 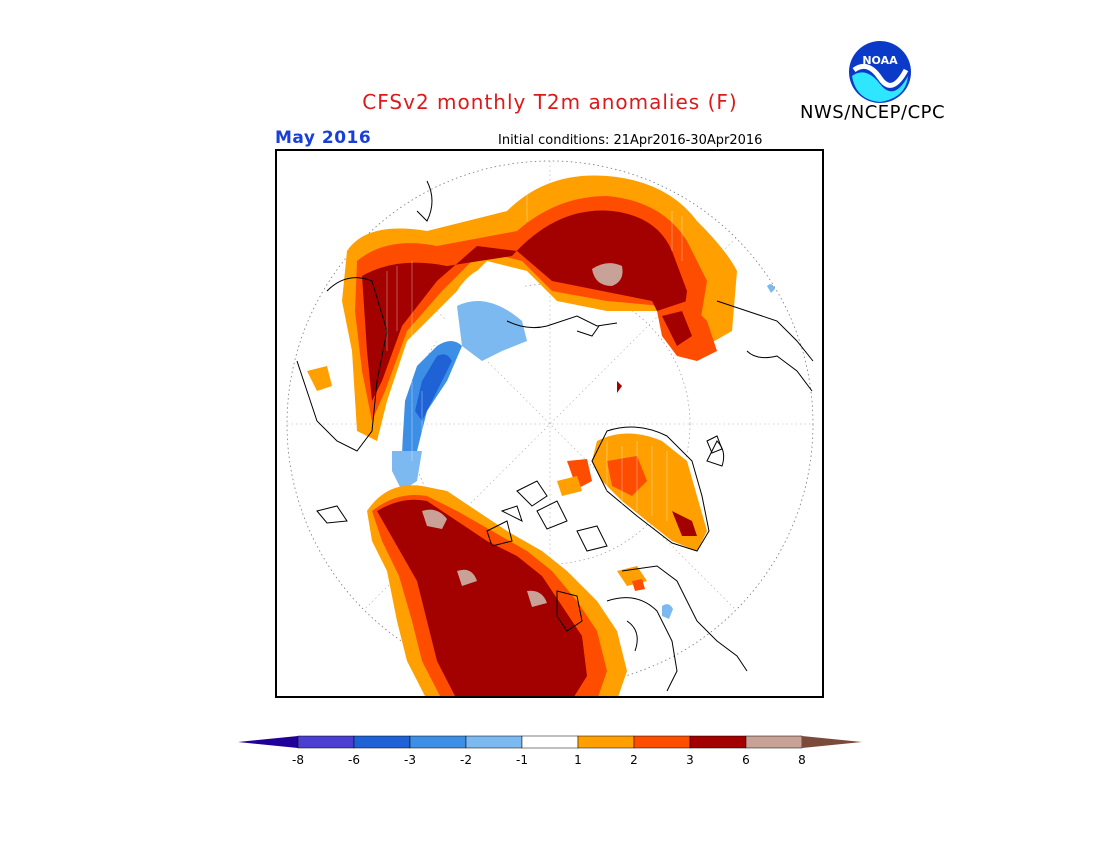 I want to click on colorbar-tick-label: 3, so click(x=690, y=760).